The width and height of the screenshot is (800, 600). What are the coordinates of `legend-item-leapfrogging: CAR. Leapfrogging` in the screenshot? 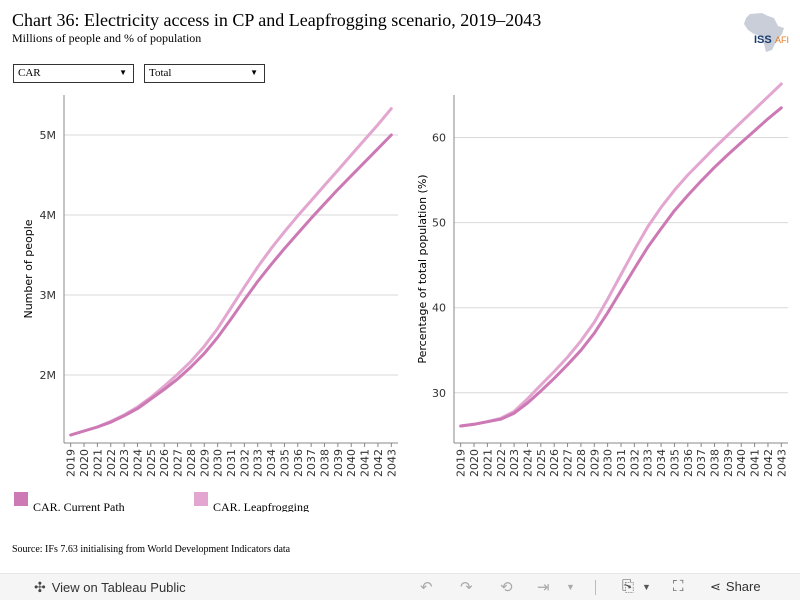 It's located at (251, 502).